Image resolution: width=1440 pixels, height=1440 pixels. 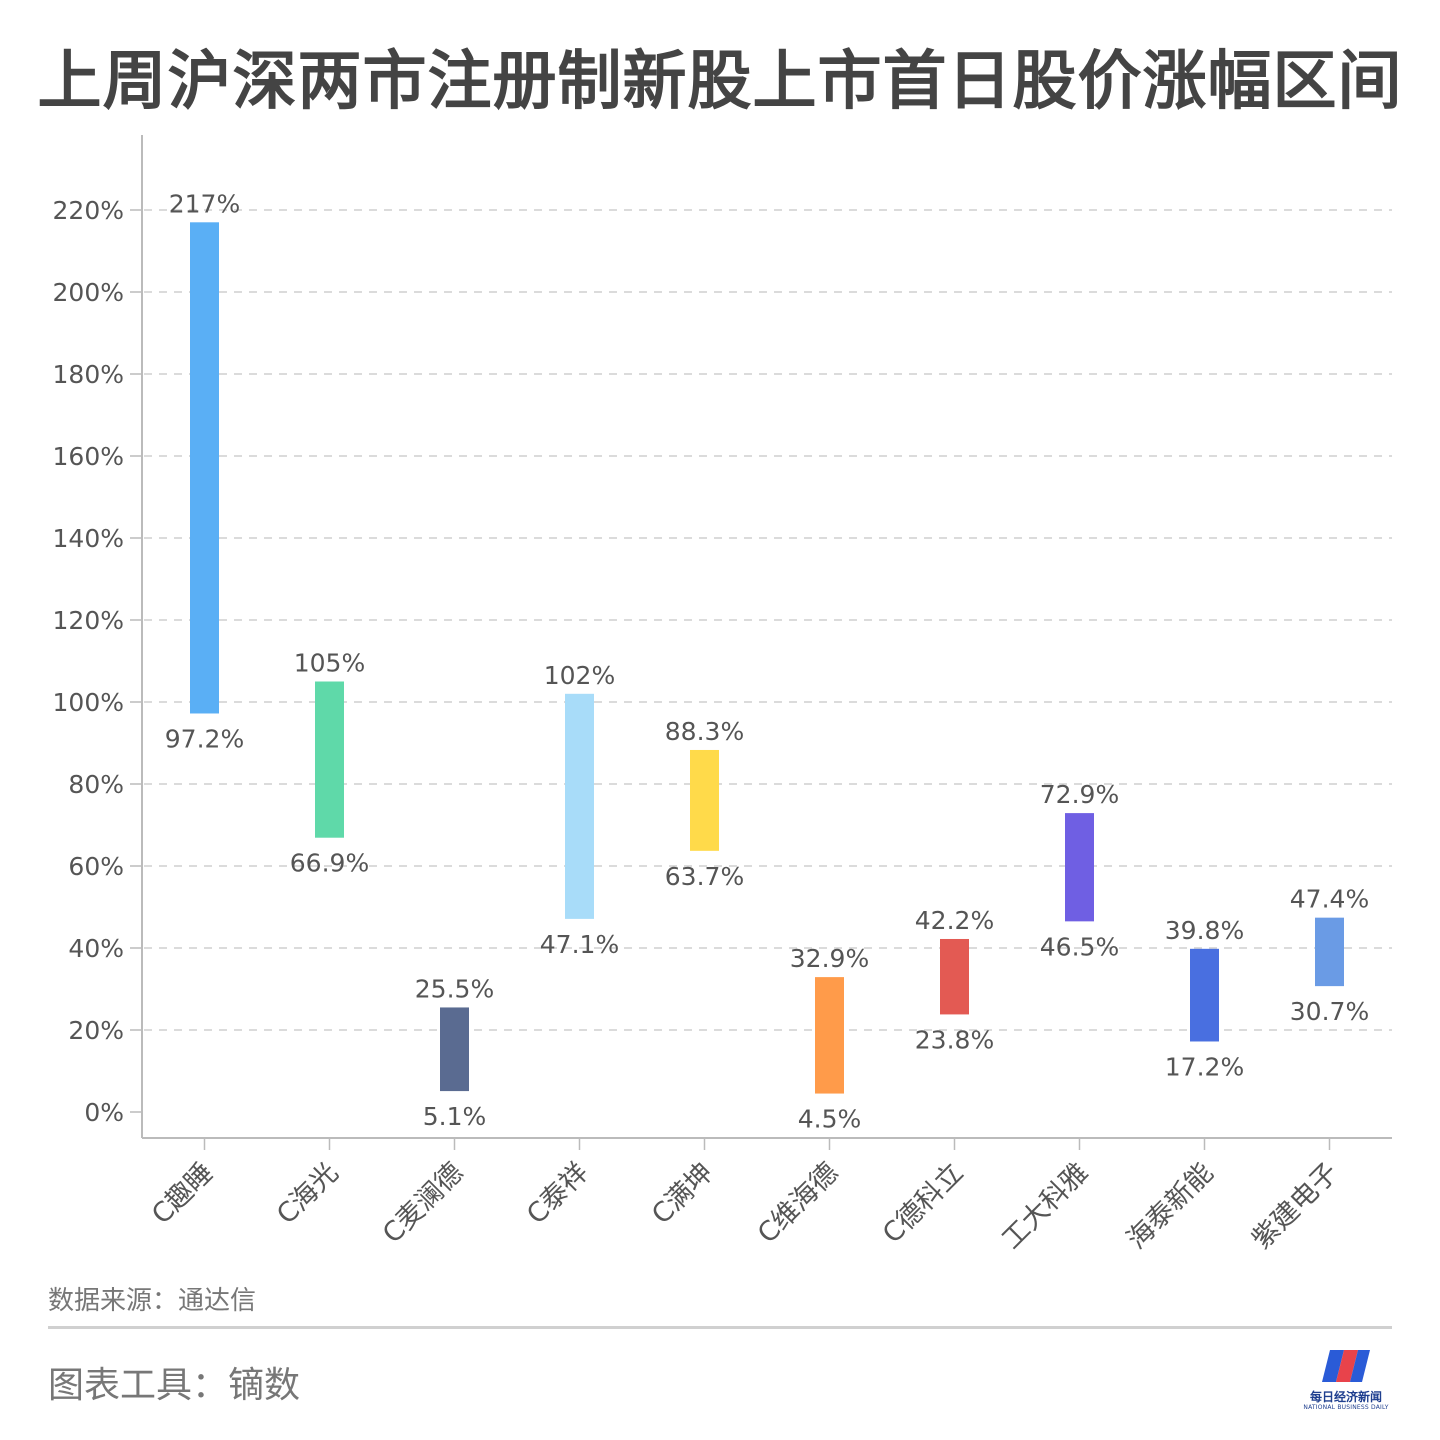 I want to click on y-tick-label: 20%, so click(x=96, y=1030).